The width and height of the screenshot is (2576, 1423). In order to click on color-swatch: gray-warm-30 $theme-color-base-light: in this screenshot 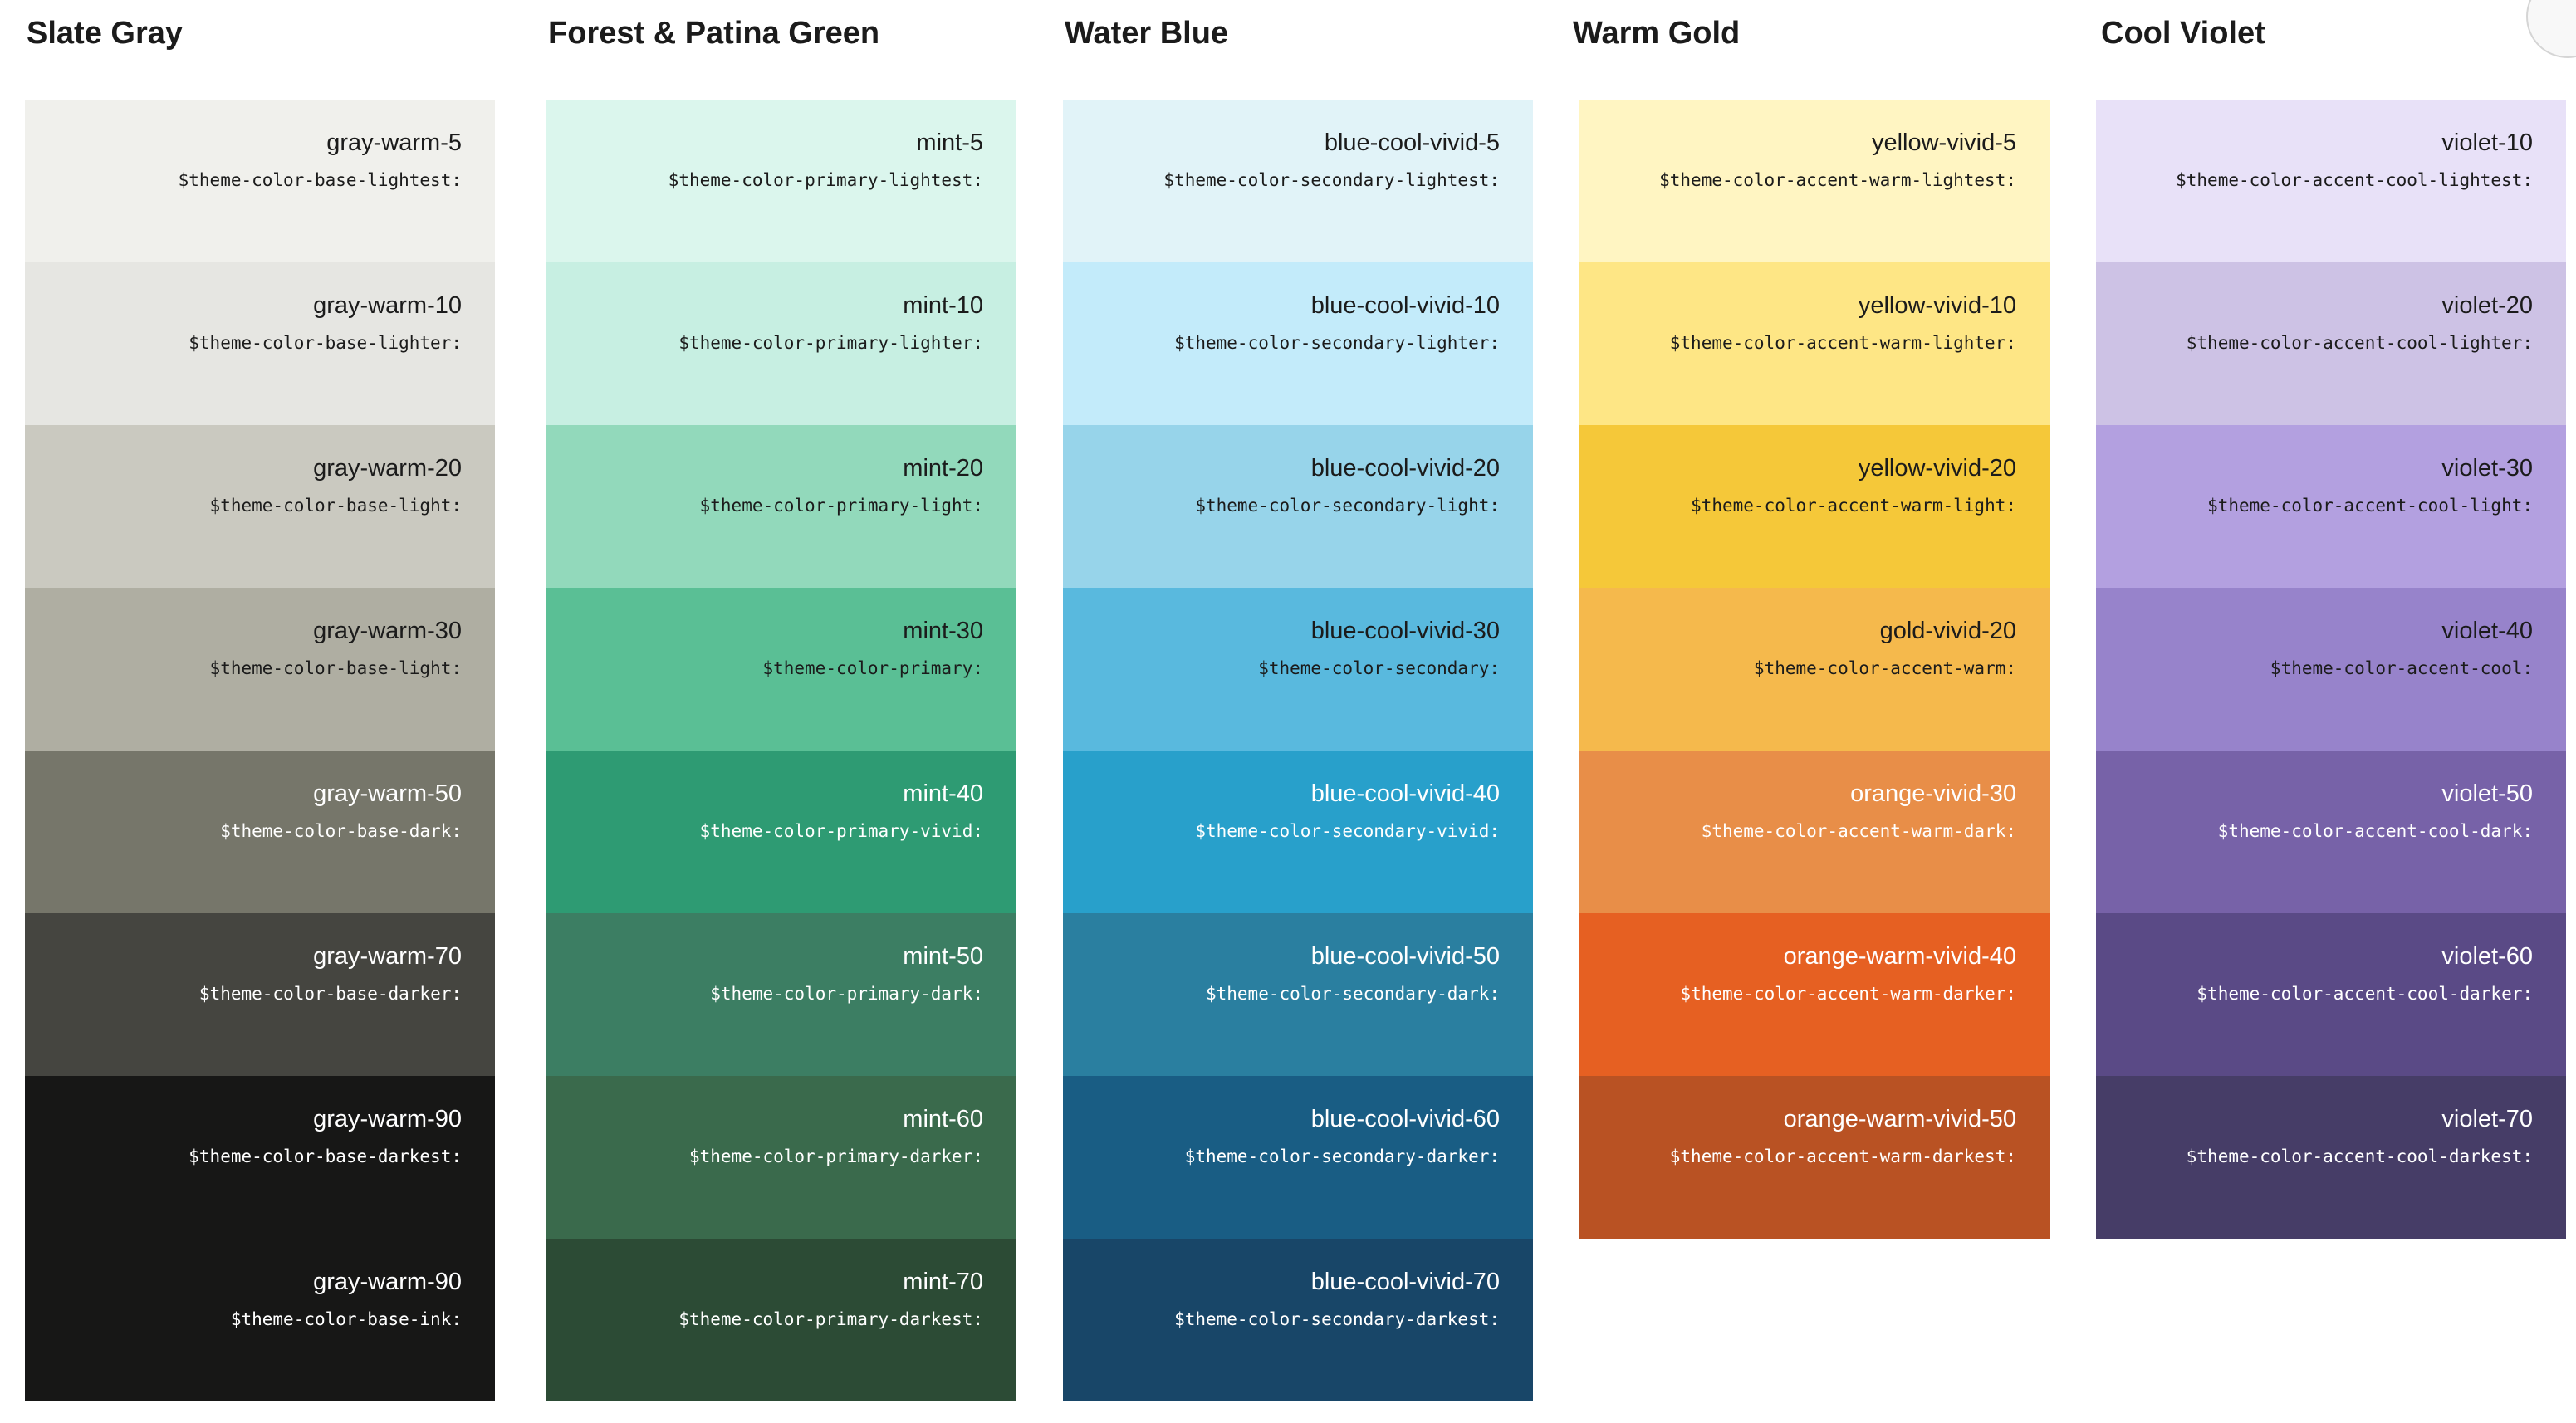, I will do `click(260, 669)`.